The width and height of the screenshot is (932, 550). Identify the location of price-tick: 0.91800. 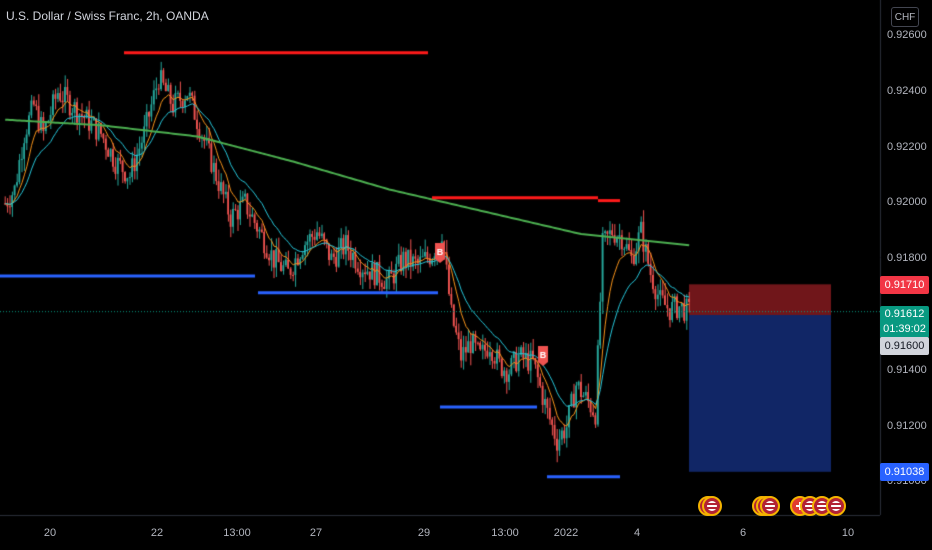
(907, 258).